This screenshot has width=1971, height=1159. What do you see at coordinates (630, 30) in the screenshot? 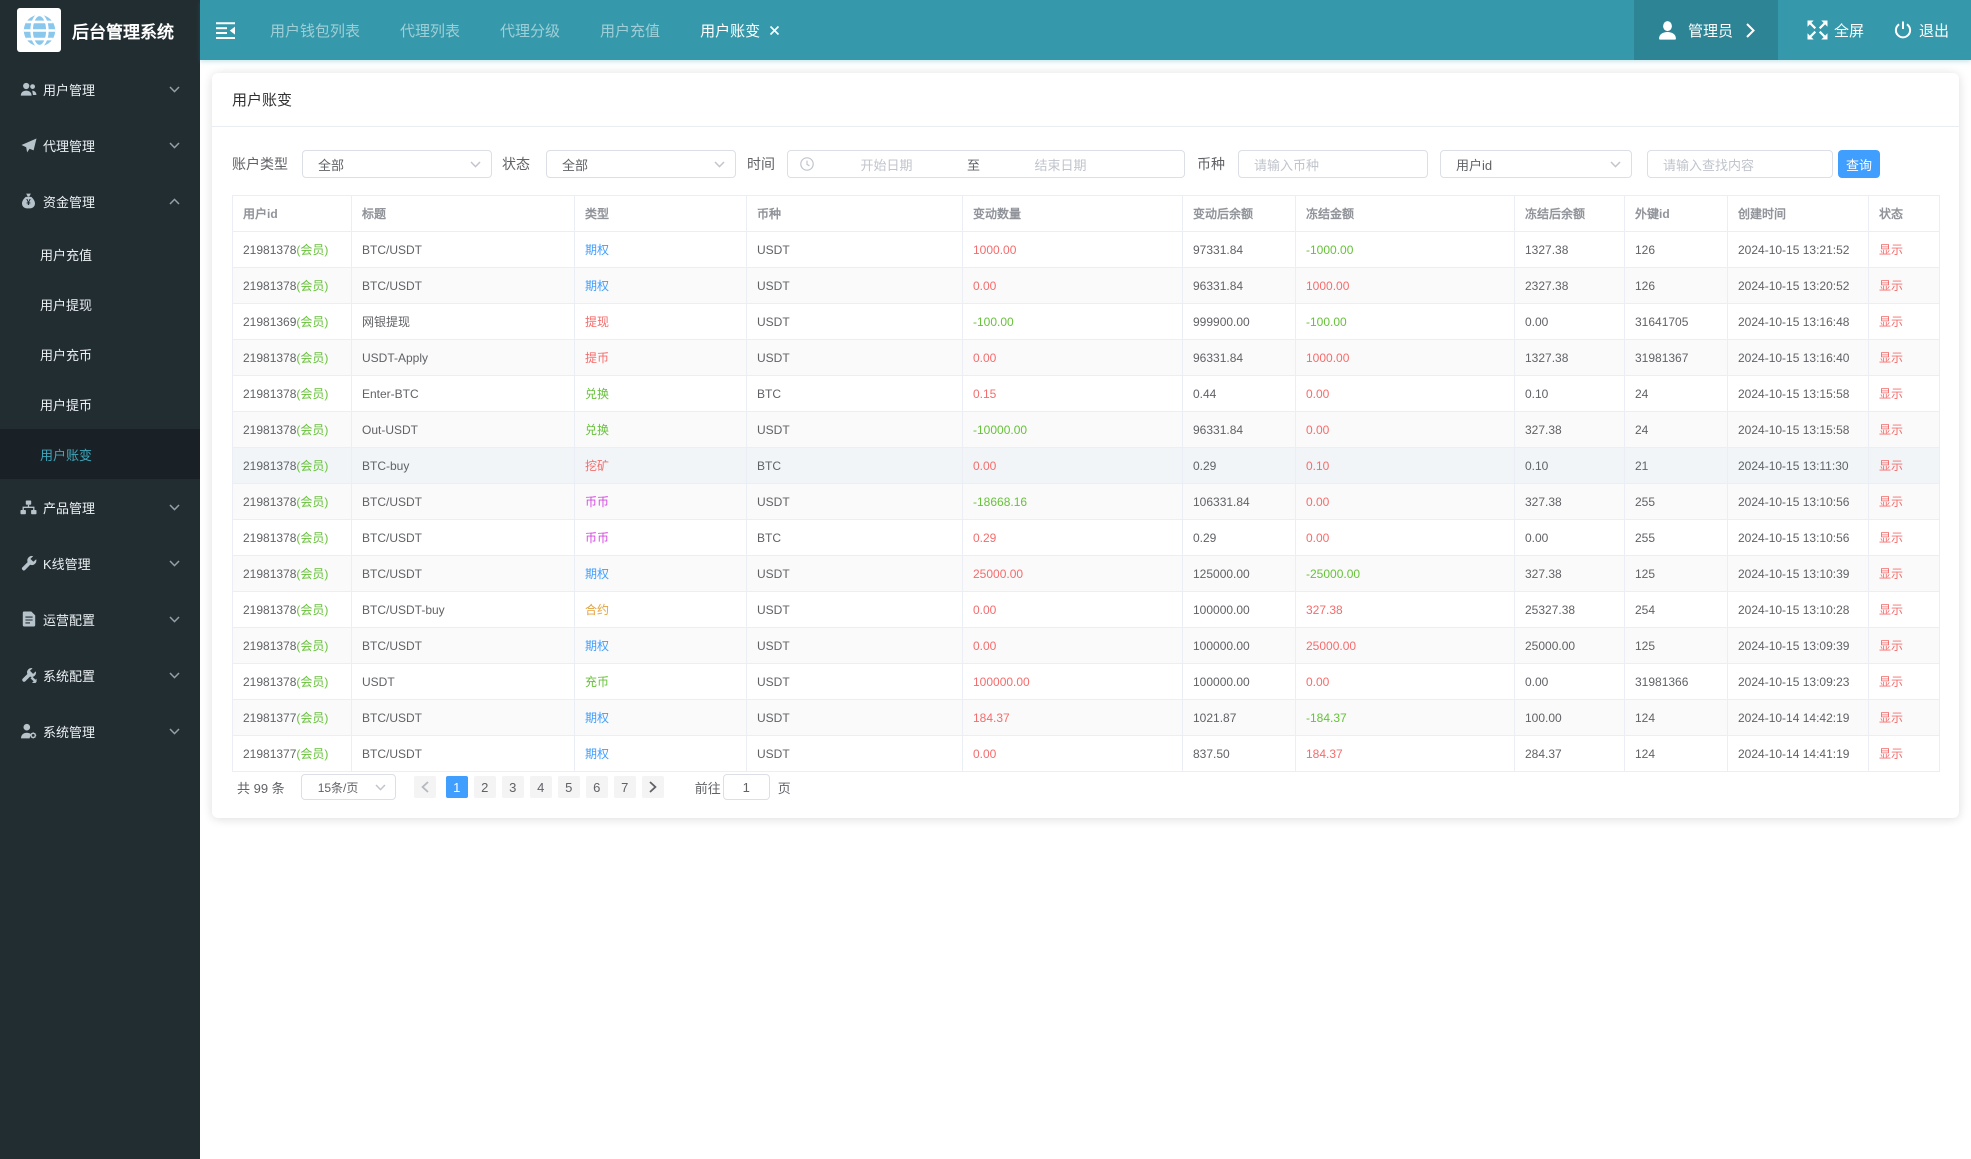
I see `tab-4: 用户充值` at bounding box center [630, 30].